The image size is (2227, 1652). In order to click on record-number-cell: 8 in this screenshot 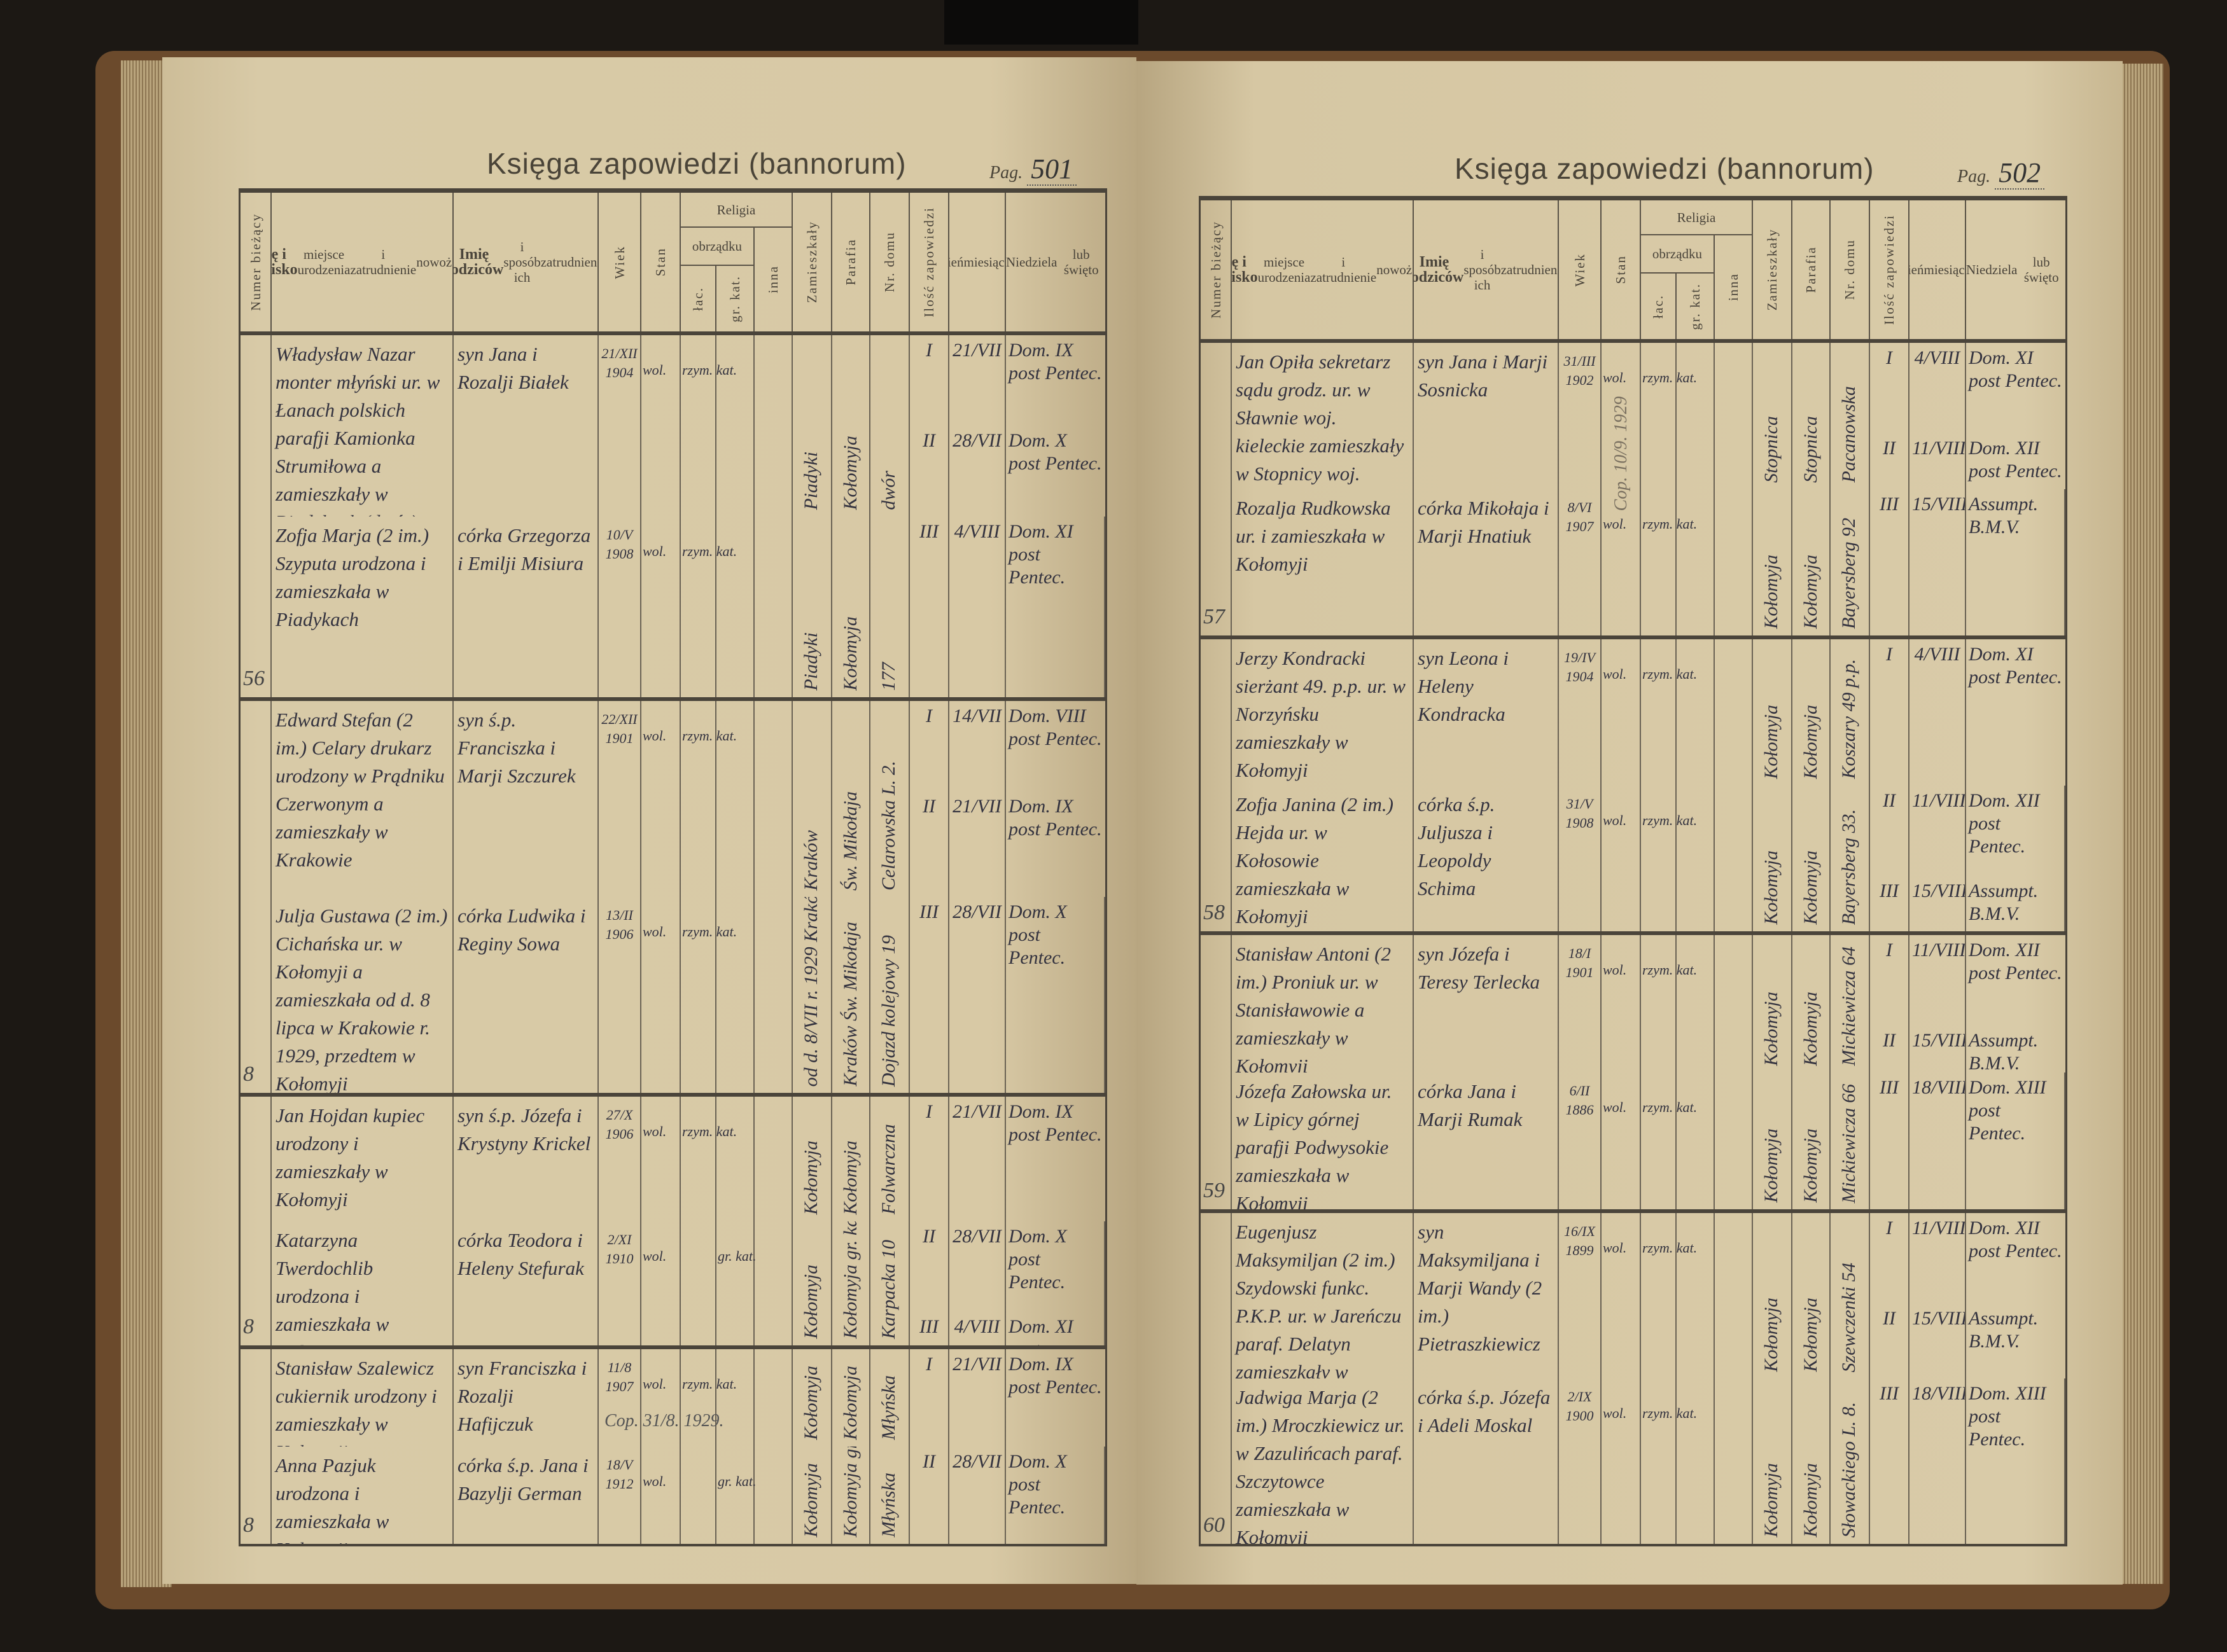, I will do `click(256, 897)`.